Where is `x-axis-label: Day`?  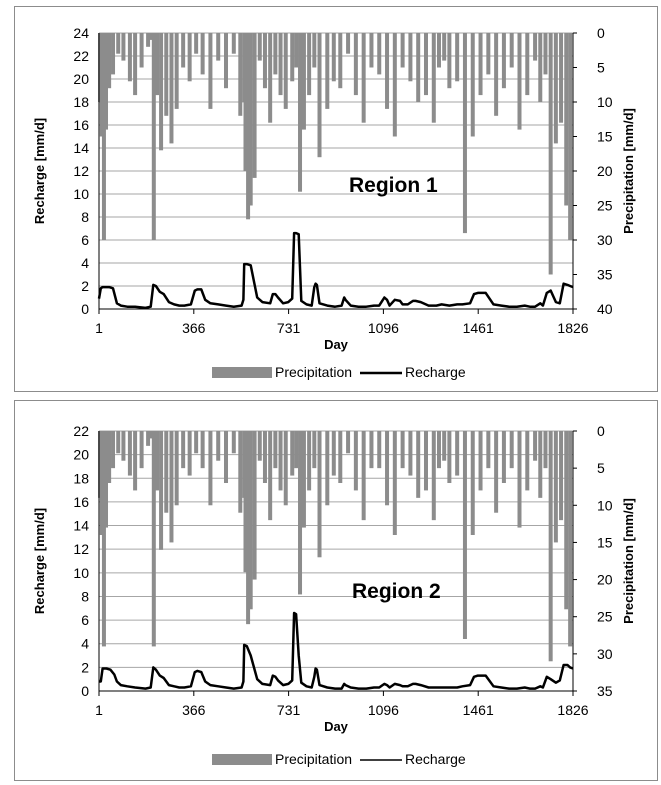 x-axis-label: Day is located at coordinates (336, 344).